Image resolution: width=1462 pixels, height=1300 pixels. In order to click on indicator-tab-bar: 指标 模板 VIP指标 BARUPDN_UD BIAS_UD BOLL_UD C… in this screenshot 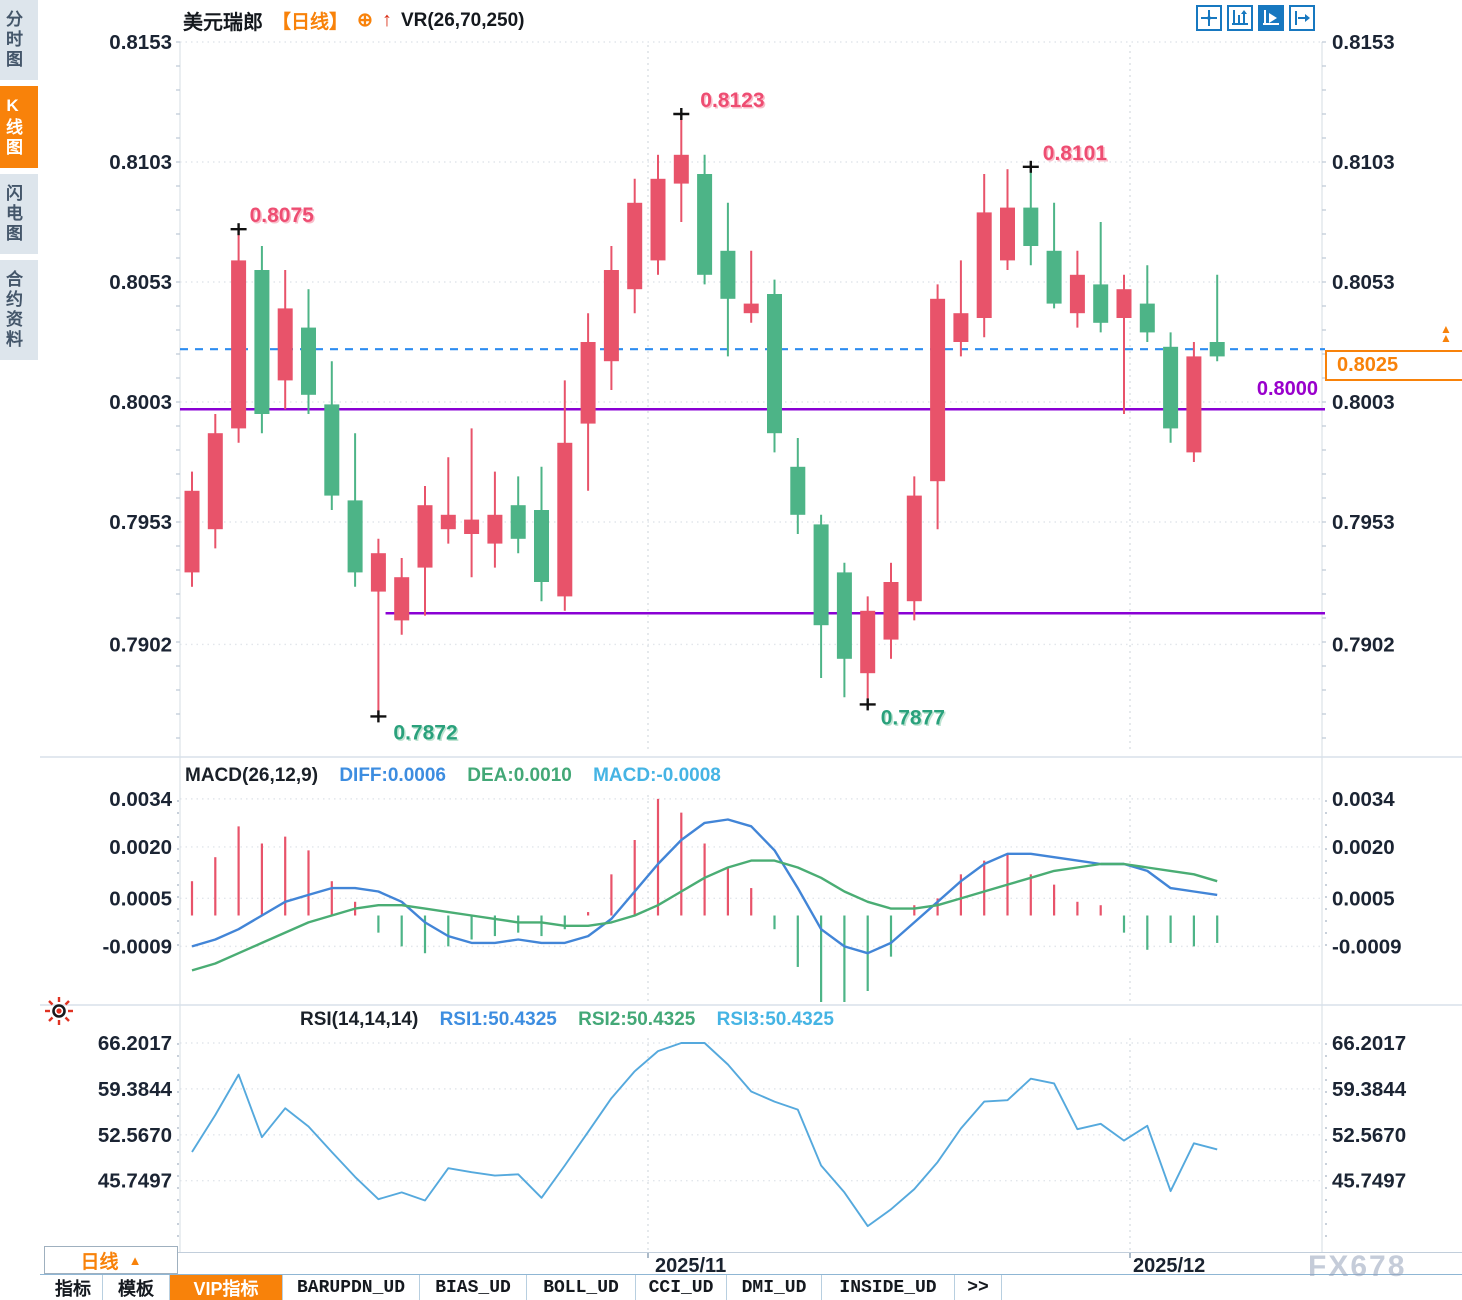, I will do `click(751, 1287)`.